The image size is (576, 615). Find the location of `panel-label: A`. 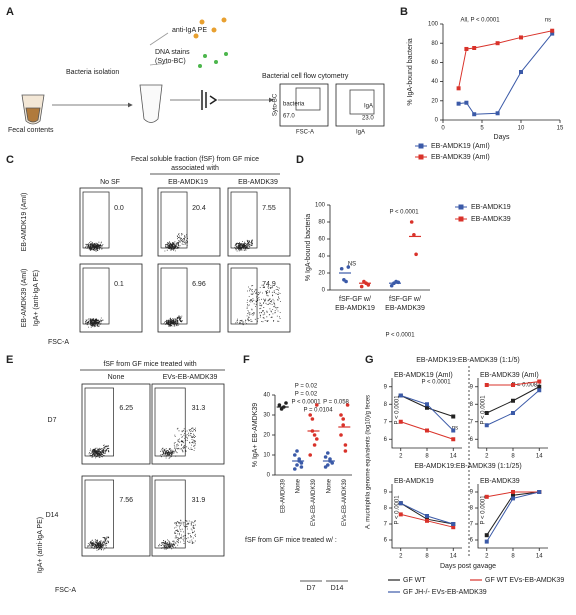

panel-label: A is located at coordinates (10, 12).